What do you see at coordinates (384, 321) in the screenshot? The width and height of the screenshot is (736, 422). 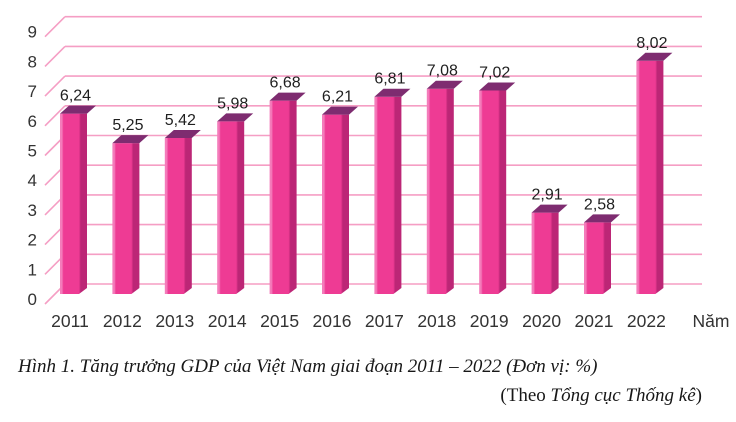 I see `x-axis-year-label: 2017` at bounding box center [384, 321].